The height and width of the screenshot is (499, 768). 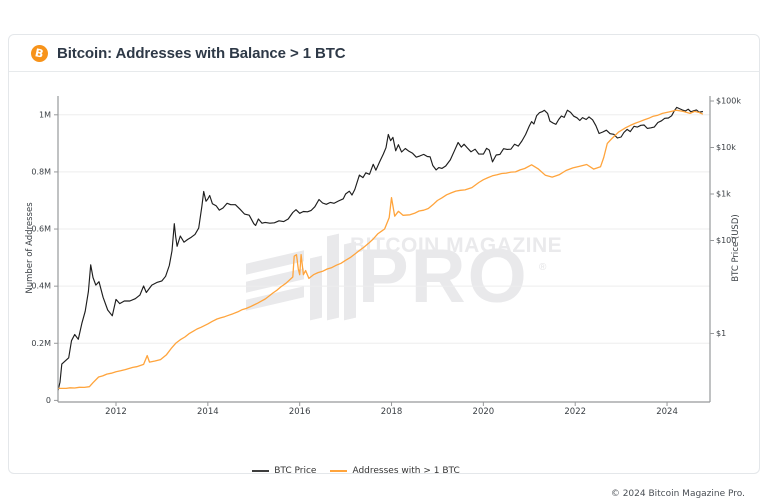 I want to click on y-left-tick-label: 0.2M, so click(x=41, y=343).